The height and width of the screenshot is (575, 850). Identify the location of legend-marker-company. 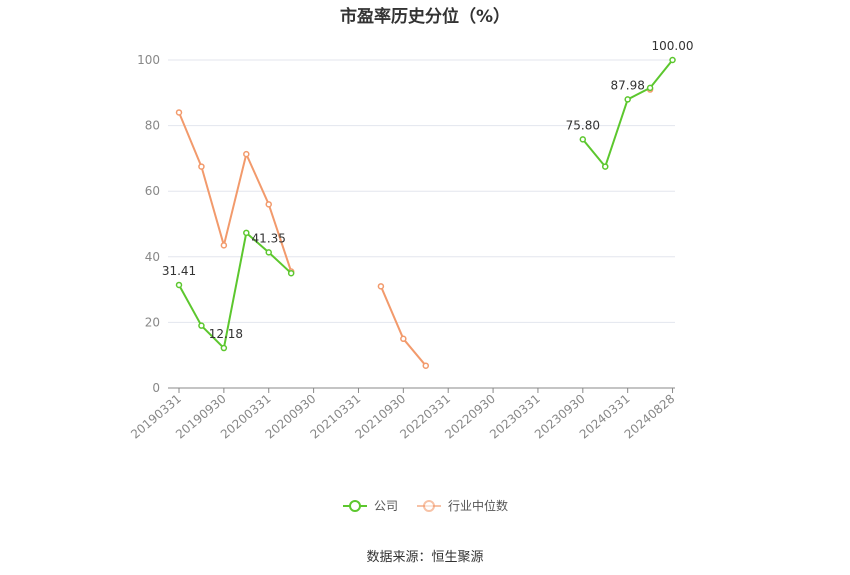
(354, 505).